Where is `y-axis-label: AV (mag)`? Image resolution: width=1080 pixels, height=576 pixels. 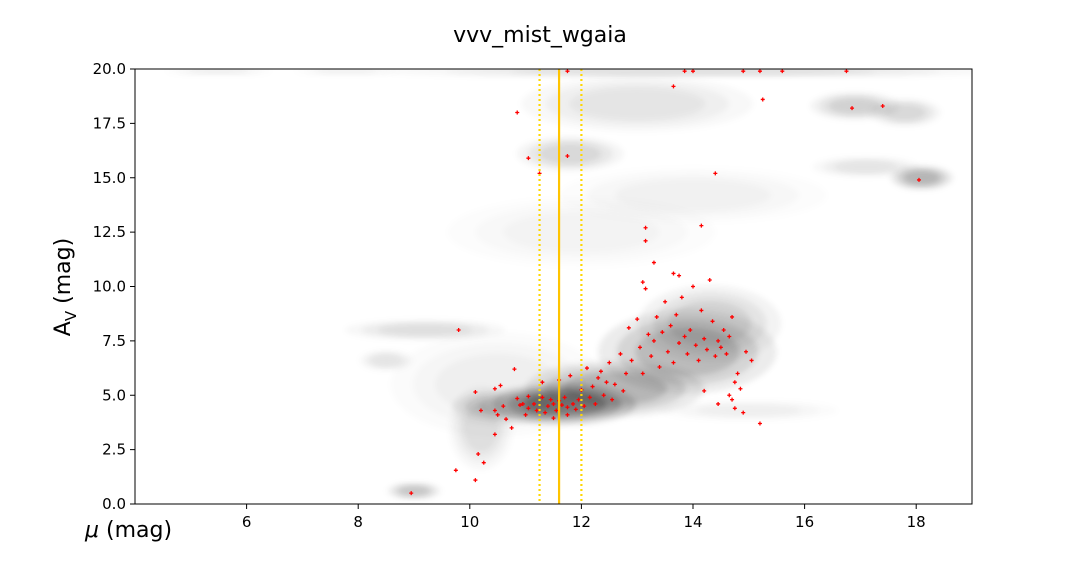 y-axis-label: AV (mag) is located at coordinates (65, 287).